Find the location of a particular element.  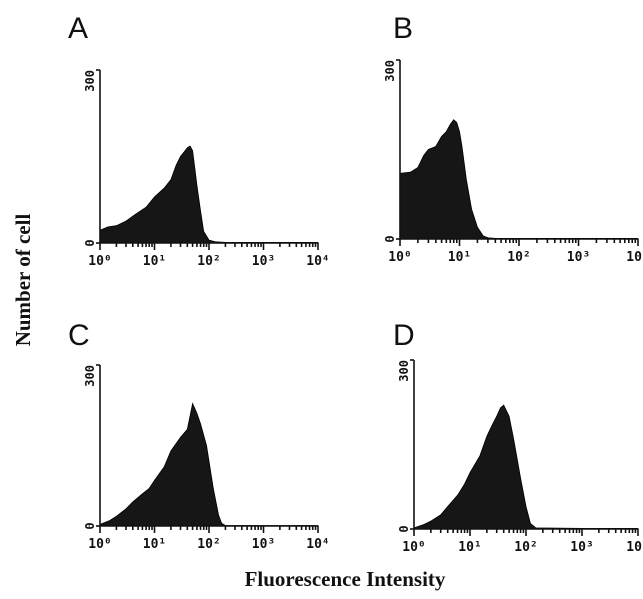

panel-label: B is located at coordinates (403, 28).